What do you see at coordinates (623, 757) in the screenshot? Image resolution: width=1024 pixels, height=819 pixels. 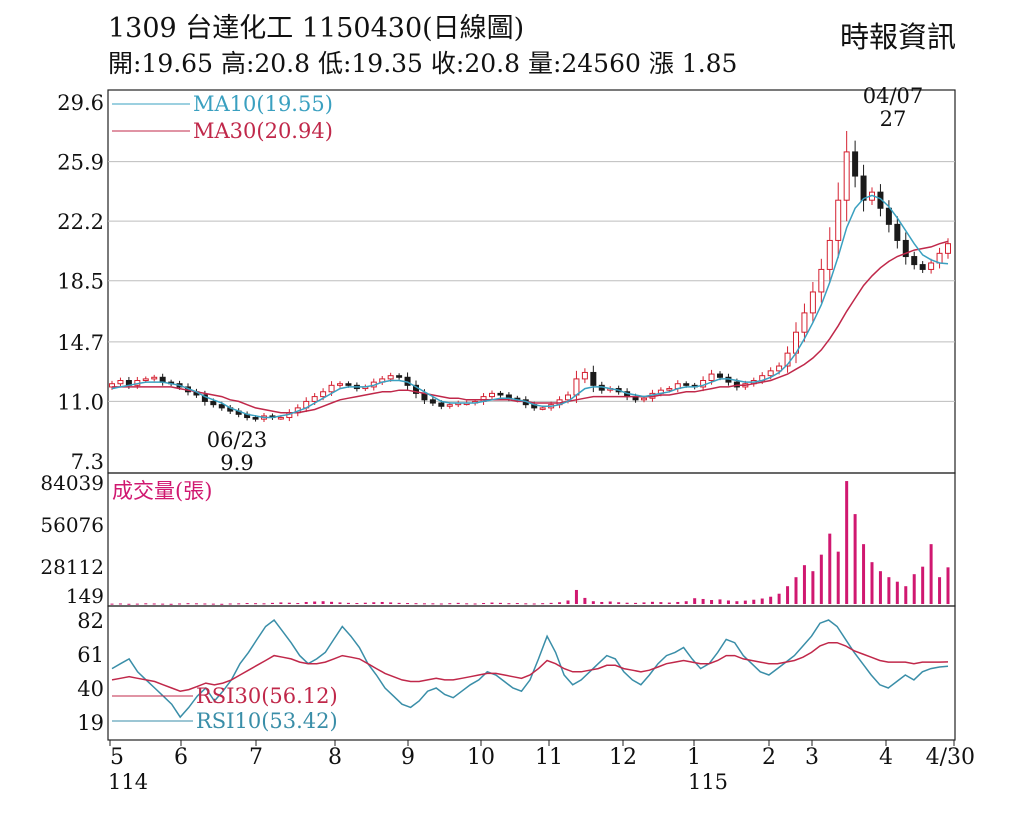 I see `x-month-label: 12` at bounding box center [623, 757].